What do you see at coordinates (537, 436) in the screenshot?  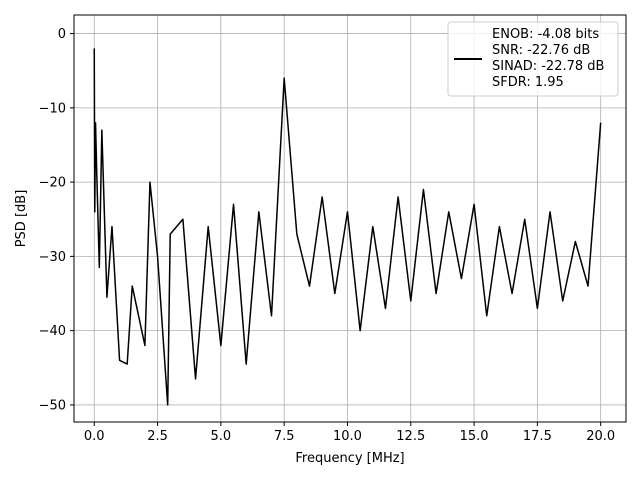 I see `x-tick-label: 17.5` at bounding box center [537, 436].